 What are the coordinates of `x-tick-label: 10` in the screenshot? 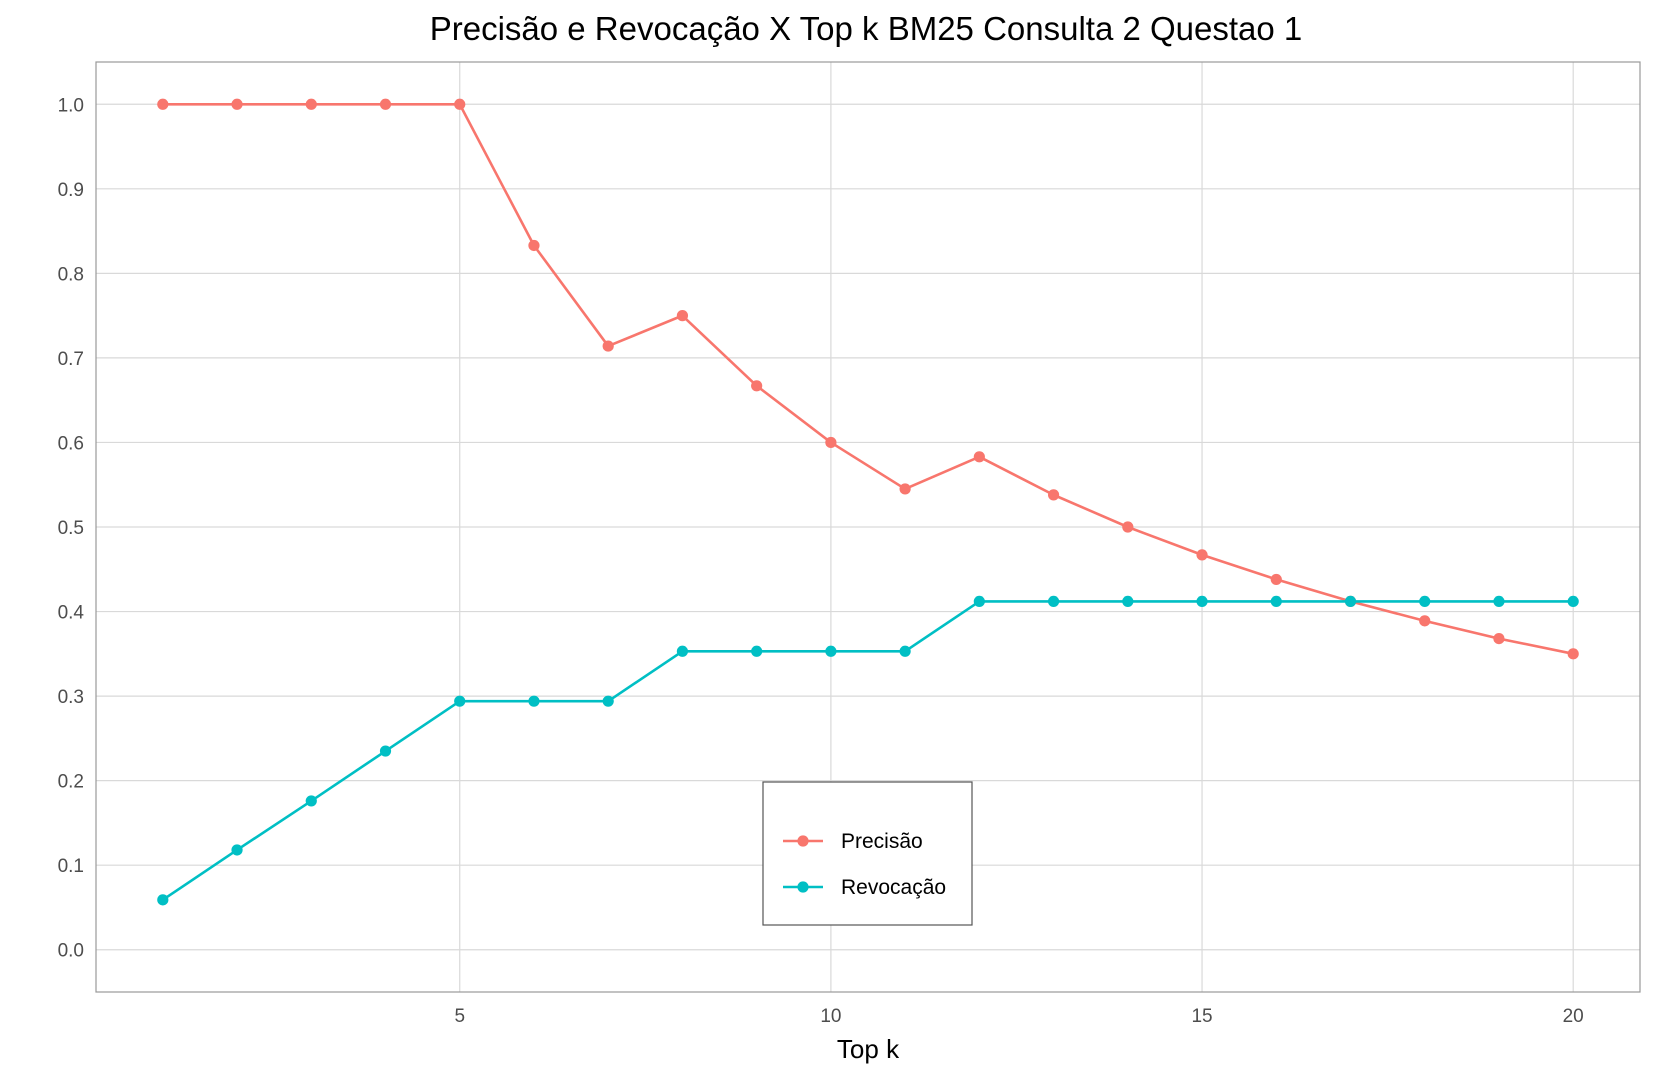 It's located at (830, 1016).